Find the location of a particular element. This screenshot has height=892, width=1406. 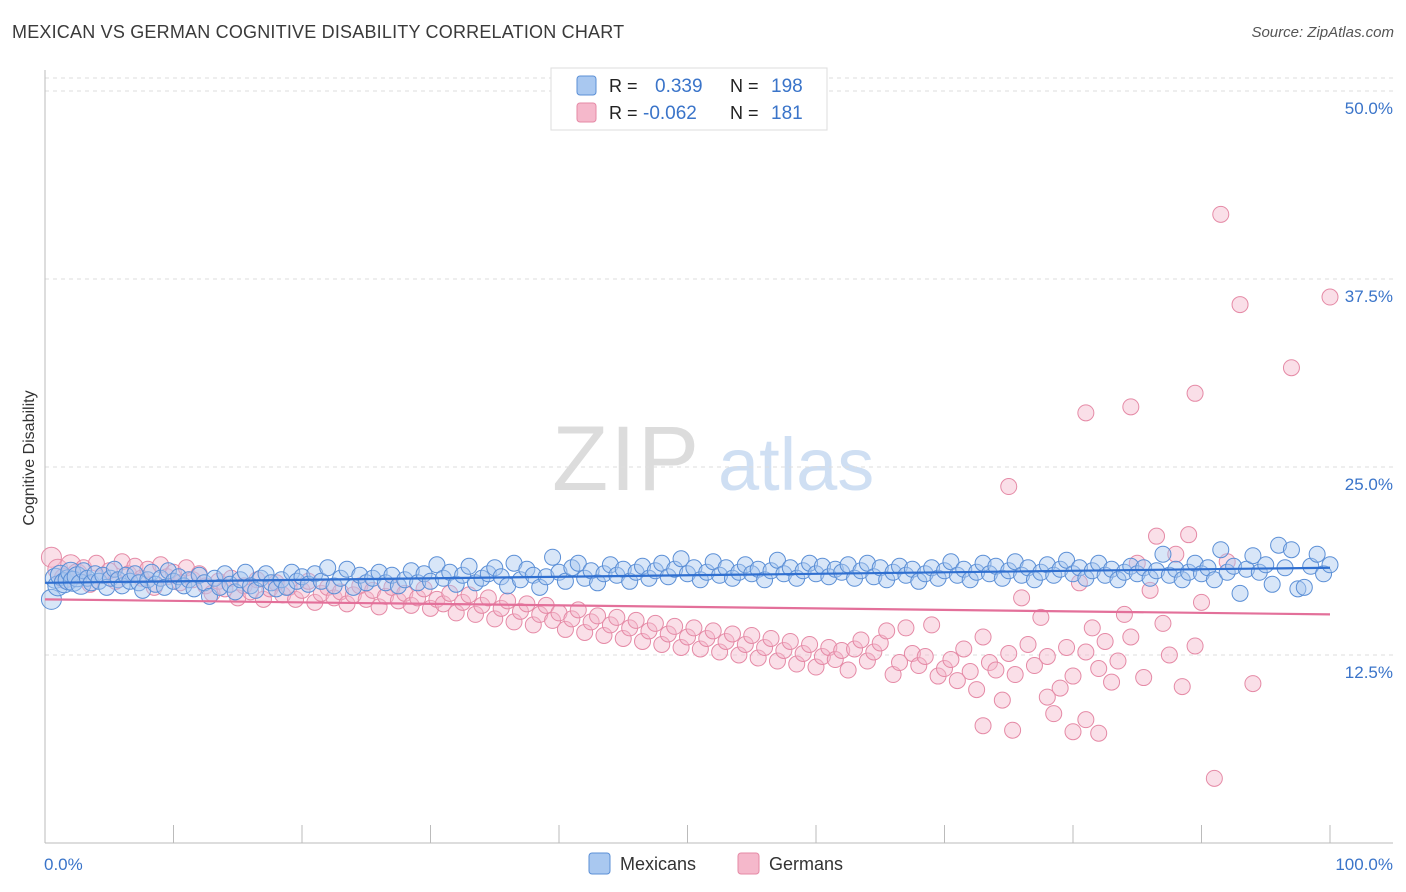

legend-n-value-mexicans: 198 is located at coordinates (787, 86).